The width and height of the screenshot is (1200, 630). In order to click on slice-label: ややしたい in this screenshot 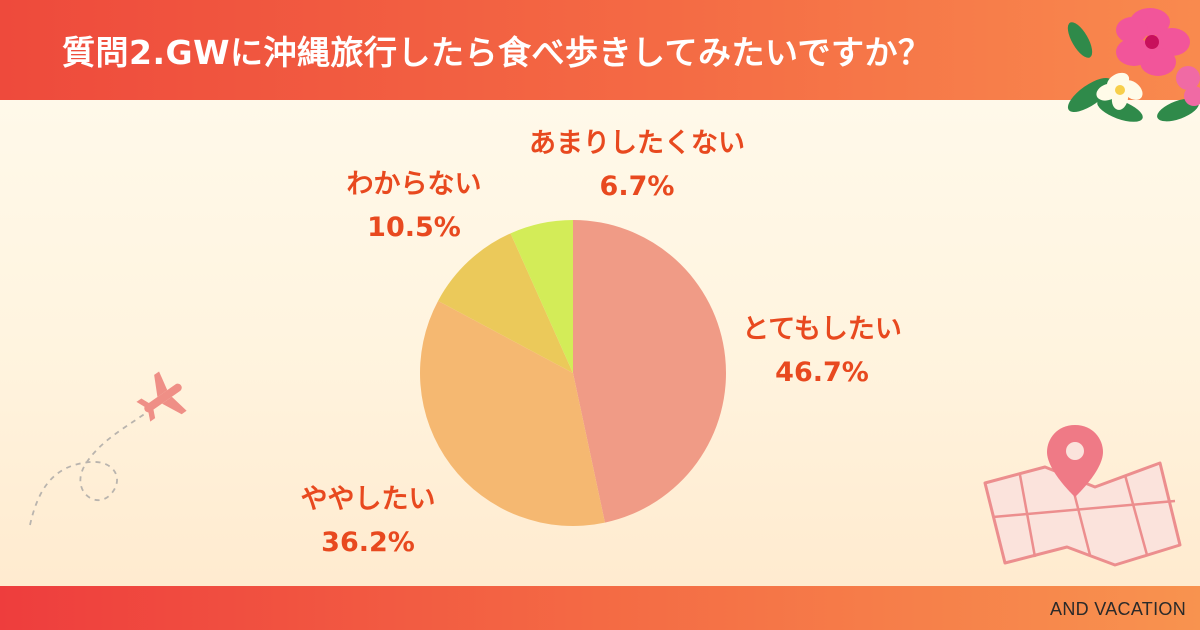, I will do `click(368, 499)`.